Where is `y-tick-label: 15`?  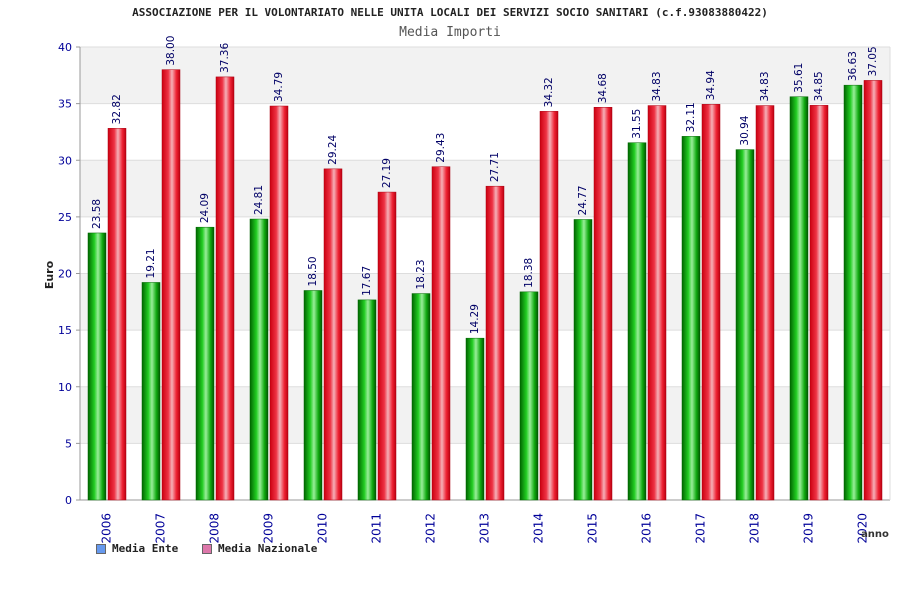 y-tick-label: 15 is located at coordinates (65, 330).